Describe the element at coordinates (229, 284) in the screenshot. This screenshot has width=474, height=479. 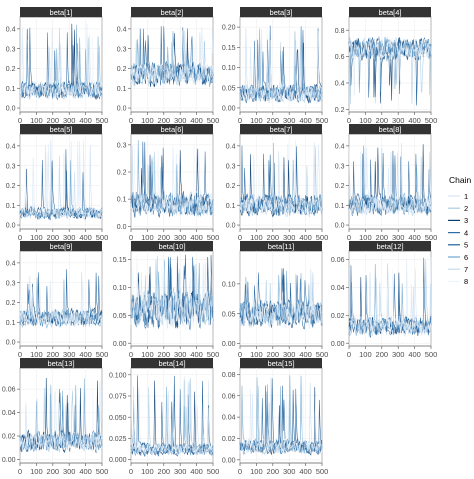
I see `y-tick-label: 0.10` at that location.